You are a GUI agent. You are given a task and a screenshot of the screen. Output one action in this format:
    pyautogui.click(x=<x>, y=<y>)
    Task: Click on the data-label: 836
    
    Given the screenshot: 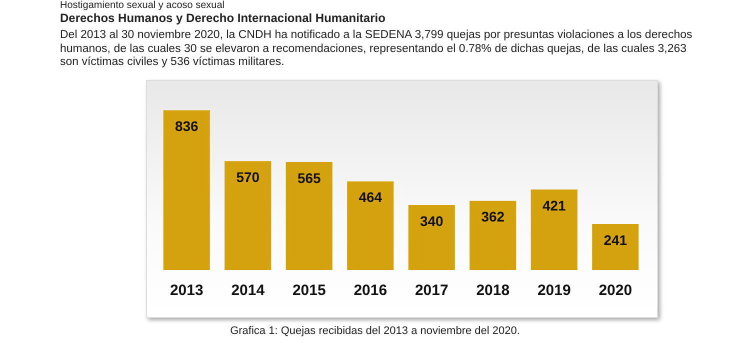 What is the action you would take?
    pyautogui.click(x=186, y=126)
    